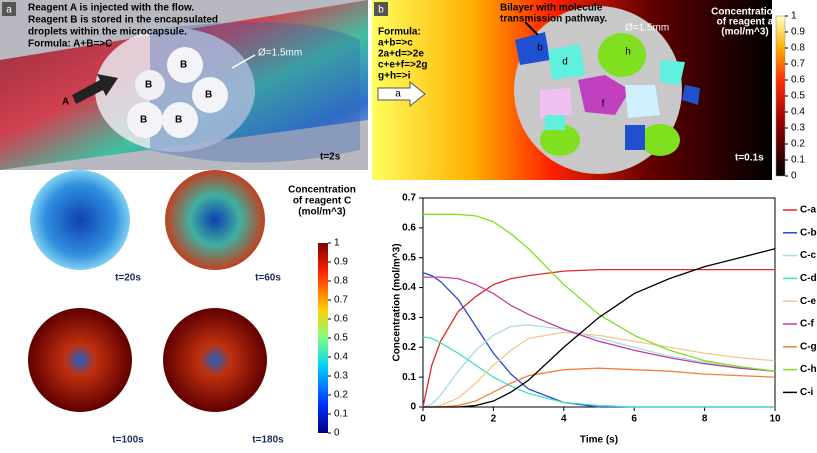  What do you see at coordinates (775, 419) in the screenshot?
I see `x-tick-label: 10` at bounding box center [775, 419].